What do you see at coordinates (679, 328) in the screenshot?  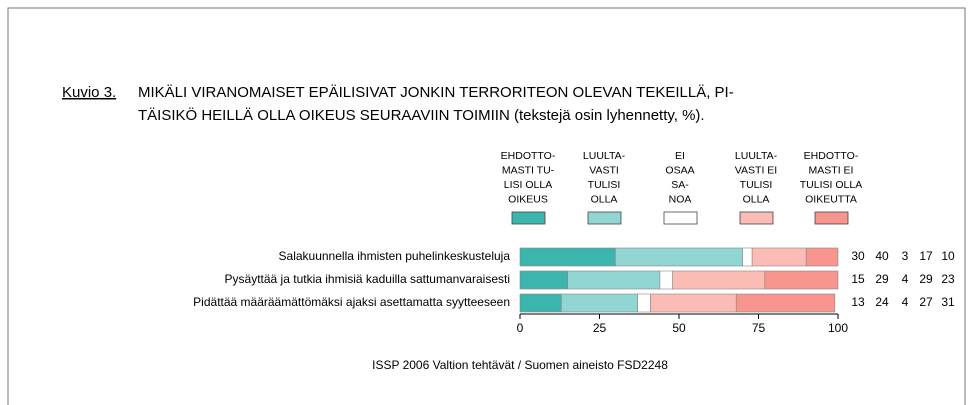 I see `x-tick-label: 50` at bounding box center [679, 328].